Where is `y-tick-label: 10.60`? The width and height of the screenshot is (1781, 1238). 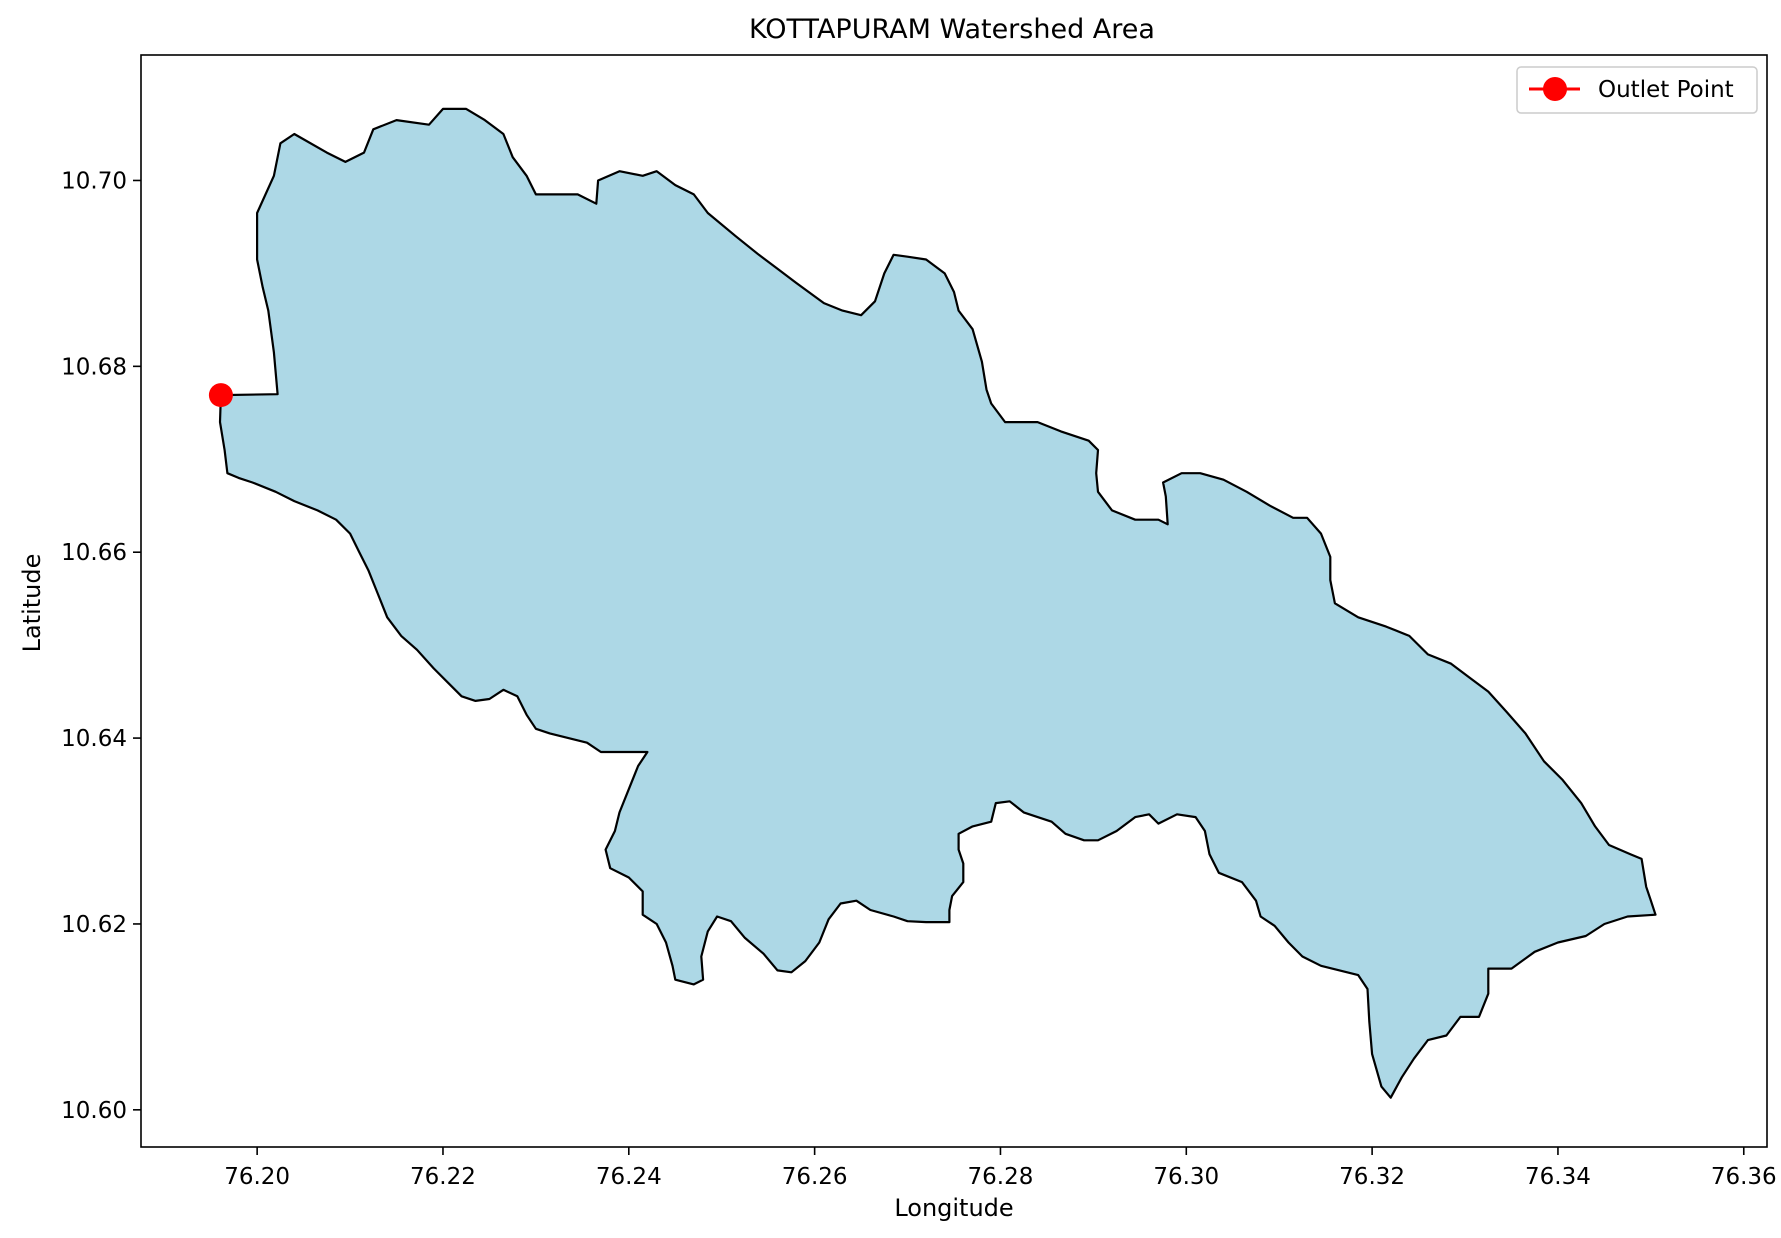 y-tick-label: 10.60 is located at coordinates (94, 1111).